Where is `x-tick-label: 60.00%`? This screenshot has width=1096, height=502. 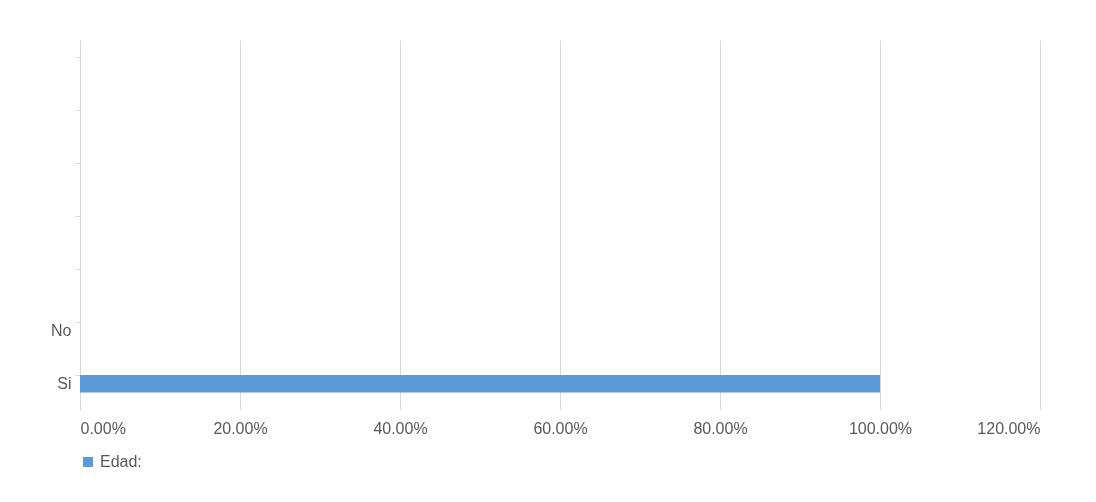
x-tick-label: 60.00% is located at coordinates (560, 428).